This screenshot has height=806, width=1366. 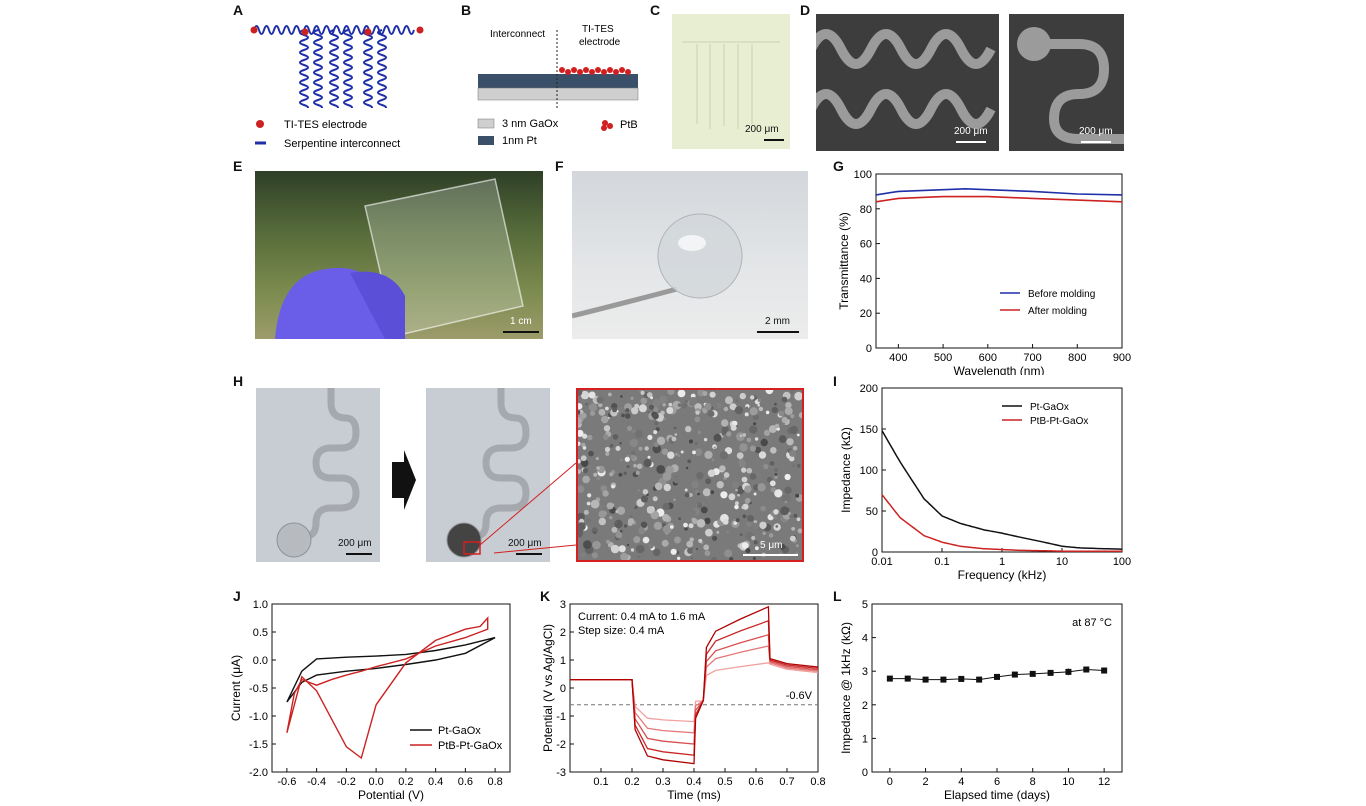 I want to click on legend-label-1: After molding, so click(x=1057, y=311).